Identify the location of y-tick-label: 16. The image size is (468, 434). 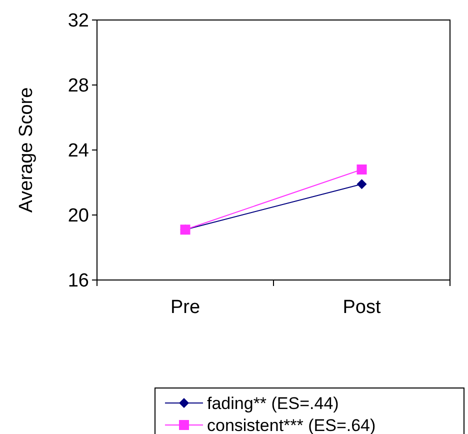
(78, 281).